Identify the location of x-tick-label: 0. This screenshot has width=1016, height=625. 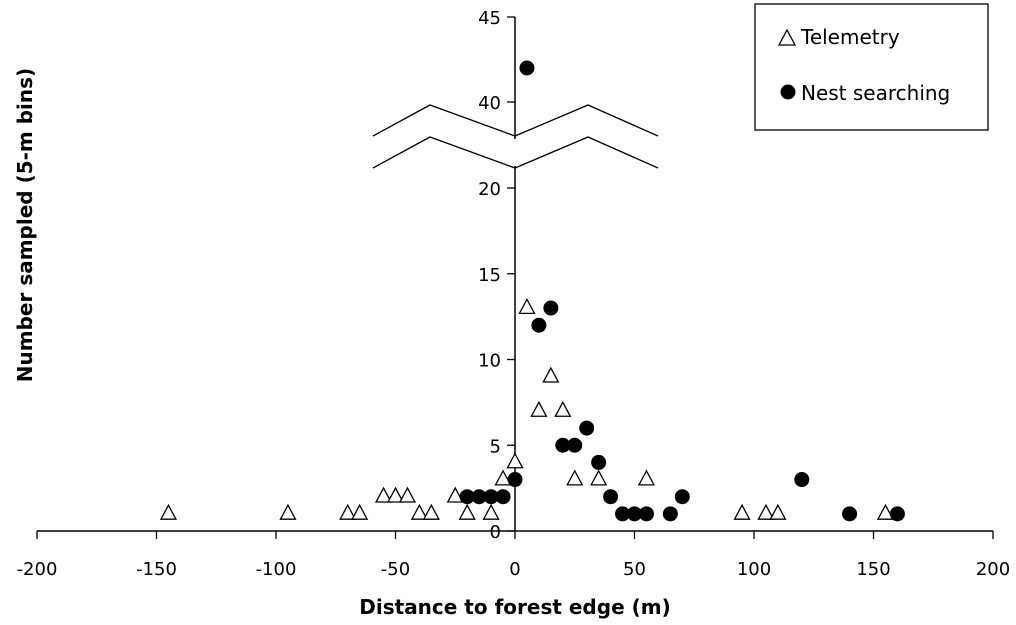
(514, 569).